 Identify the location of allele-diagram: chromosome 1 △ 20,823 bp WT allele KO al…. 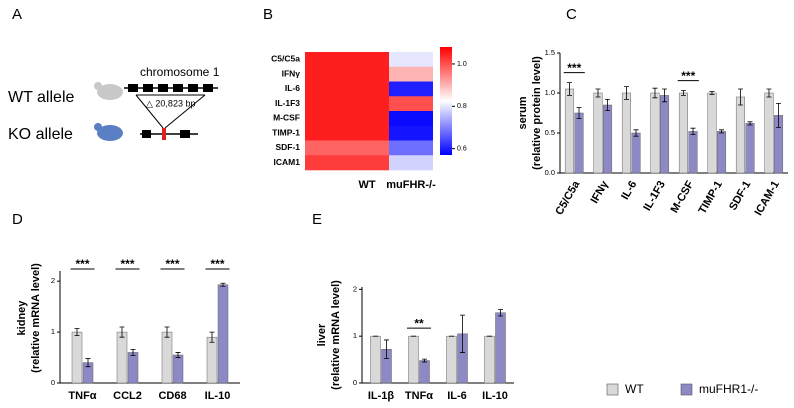
(114, 104).